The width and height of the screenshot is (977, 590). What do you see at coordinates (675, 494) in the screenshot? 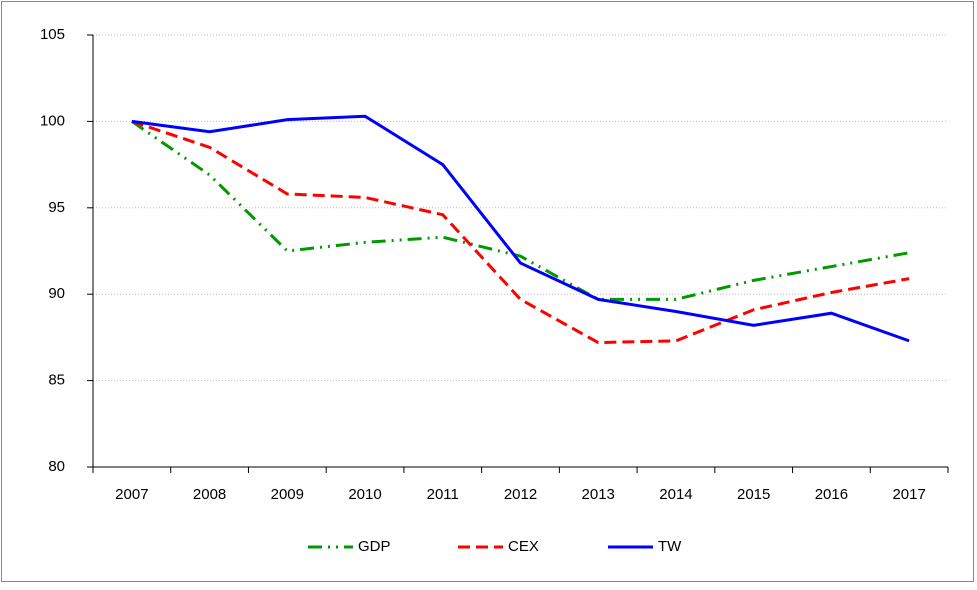
I see `x-tick-label: 2014` at bounding box center [675, 494].